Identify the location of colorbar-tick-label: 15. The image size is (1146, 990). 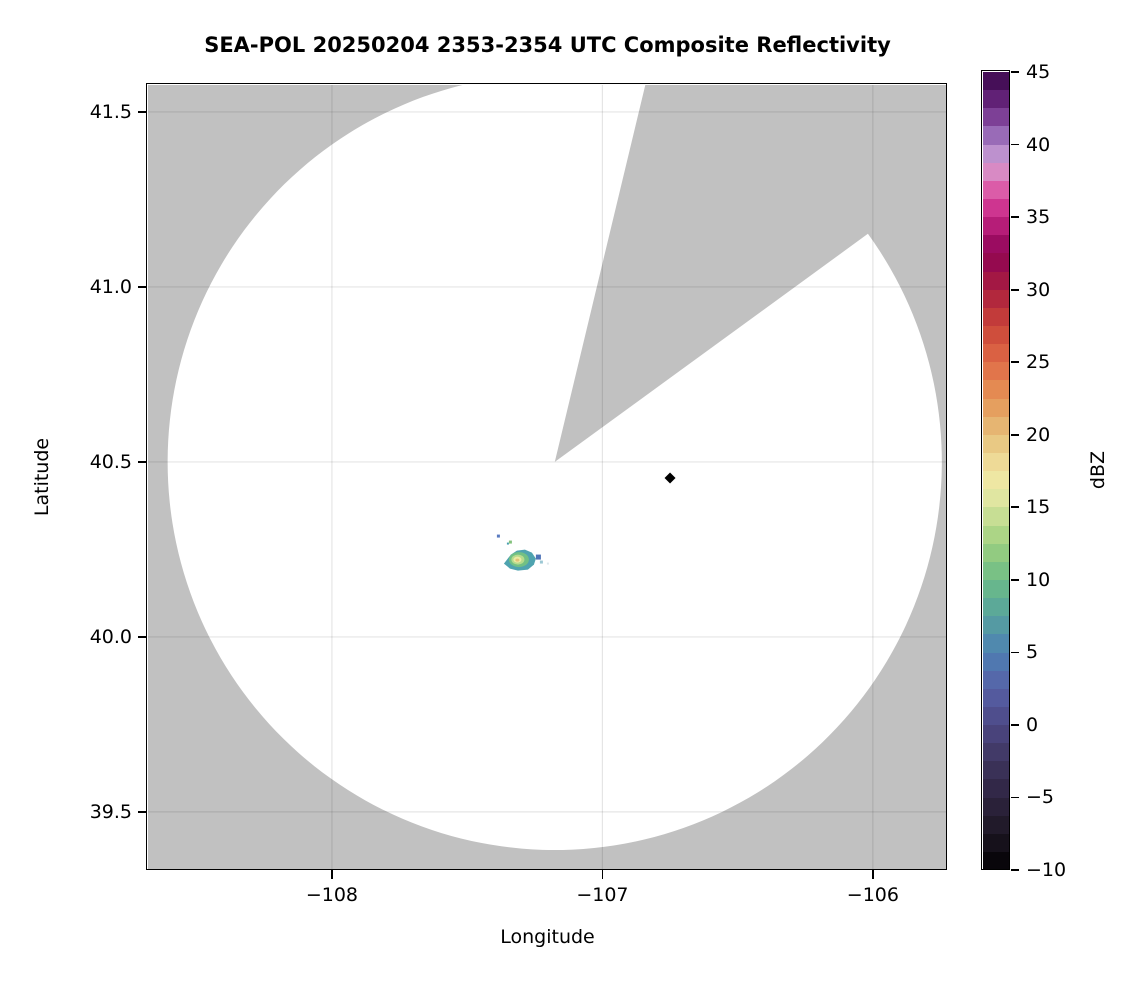
(1038, 507).